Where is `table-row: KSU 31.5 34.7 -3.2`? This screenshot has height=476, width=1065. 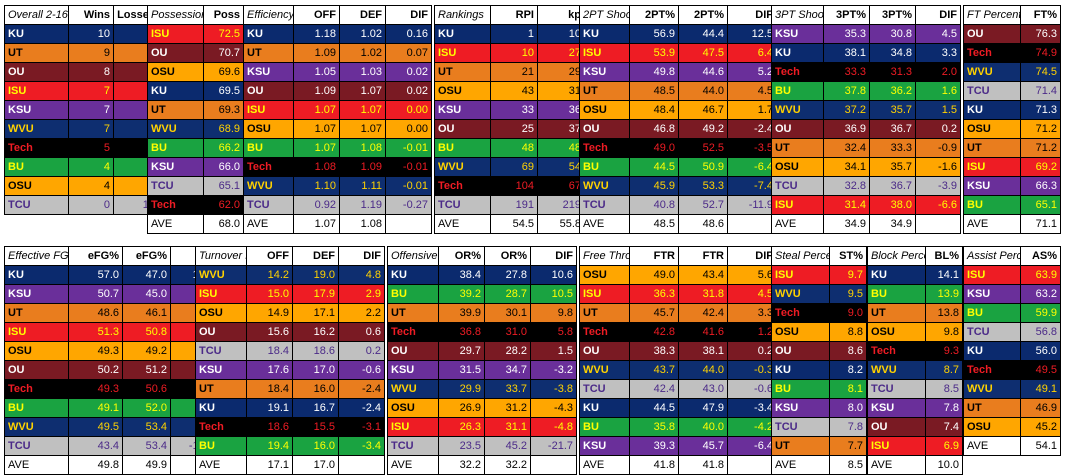 table-row: KSU 31.5 34.7 -3.2 is located at coordinates (482, 370).